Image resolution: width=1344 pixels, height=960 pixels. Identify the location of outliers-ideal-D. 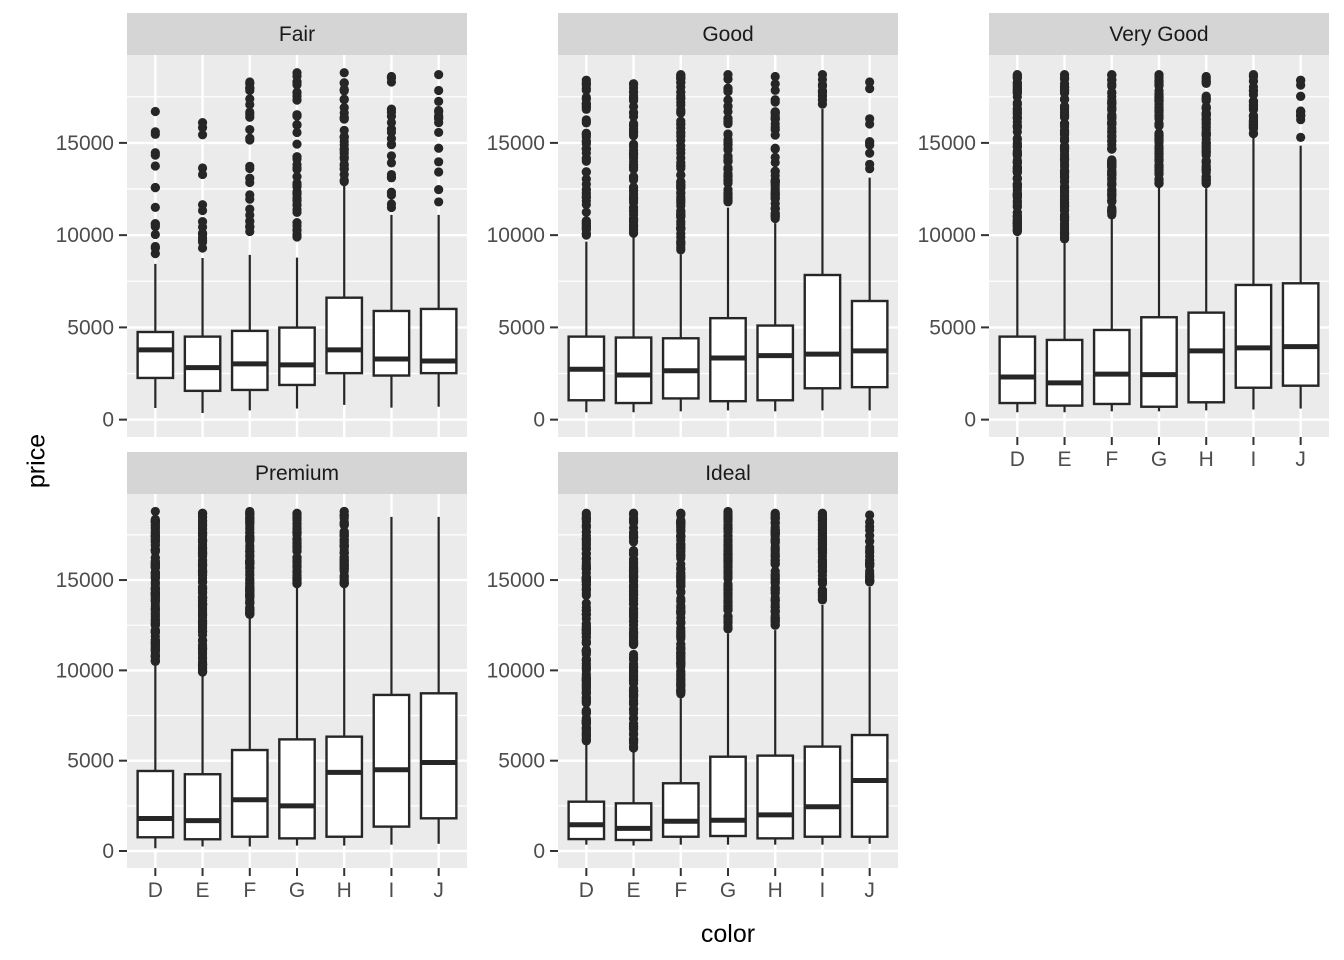
(586, 627).